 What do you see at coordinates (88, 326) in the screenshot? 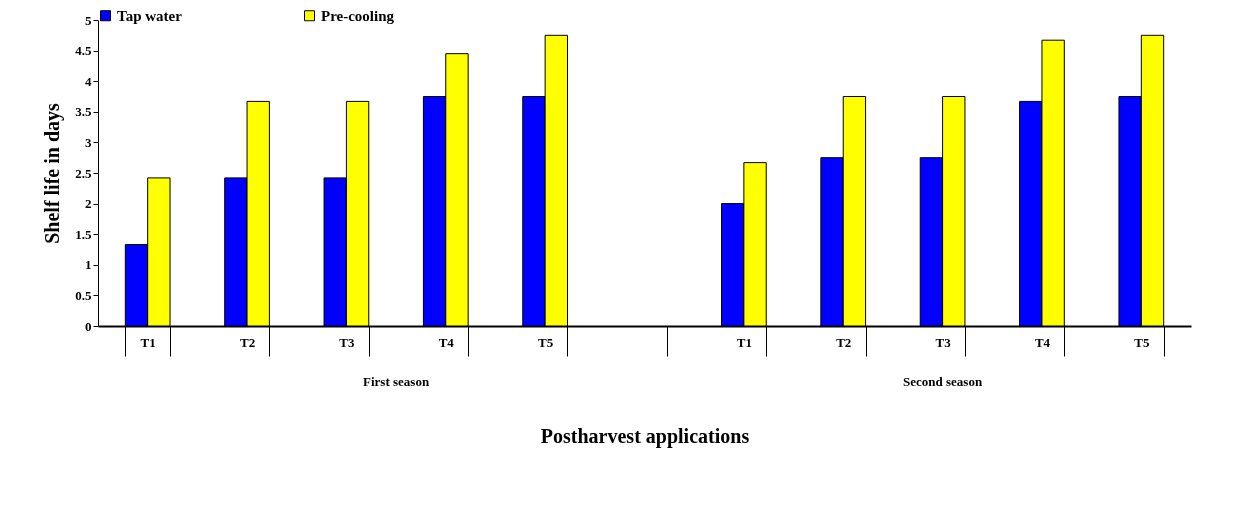
I see `y-tick-label: 0` at bounding box center [88, 326].